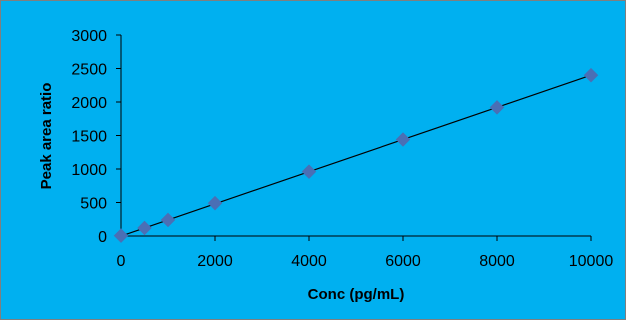 The width and height of the screenshot is (626, 326). I want to click on y-tick-label: 500, so click(93, 204).